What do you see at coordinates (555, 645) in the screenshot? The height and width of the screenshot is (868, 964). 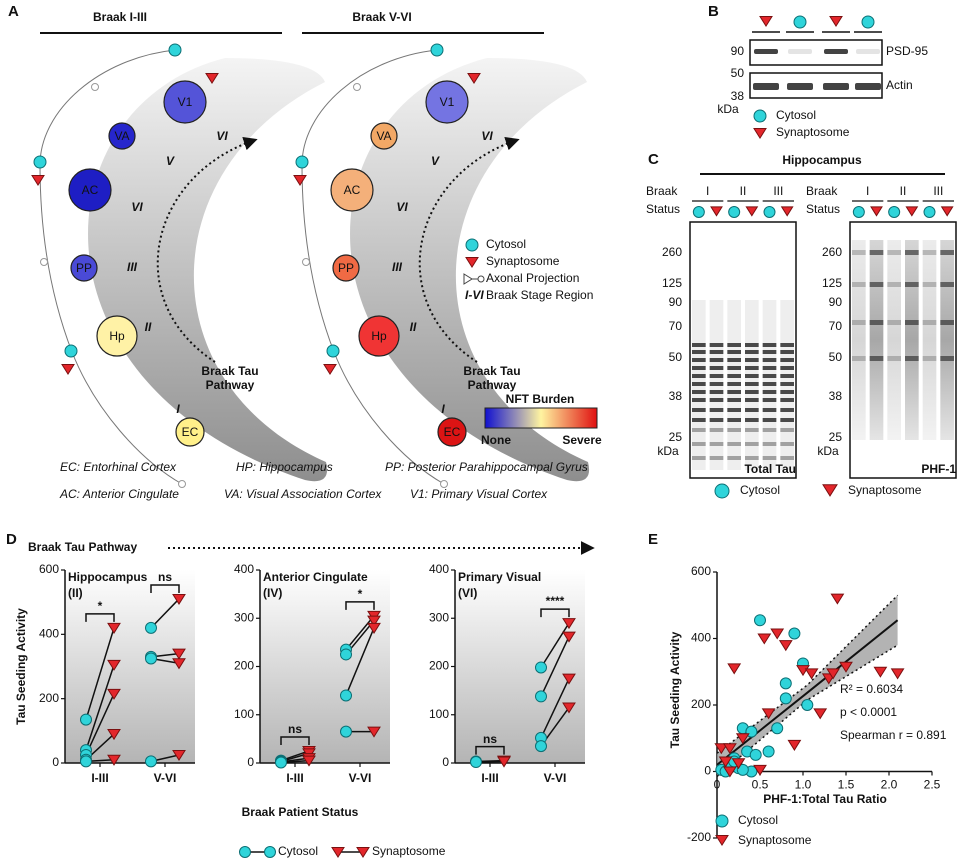 I see `pair-line` at bounding box center [555, 645].